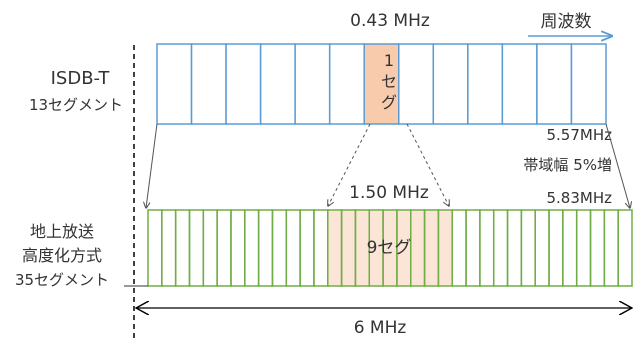 This screenshot has height=339, width=634. I want to click on advanced-name-line1: 地上放送, so click(62, 231).